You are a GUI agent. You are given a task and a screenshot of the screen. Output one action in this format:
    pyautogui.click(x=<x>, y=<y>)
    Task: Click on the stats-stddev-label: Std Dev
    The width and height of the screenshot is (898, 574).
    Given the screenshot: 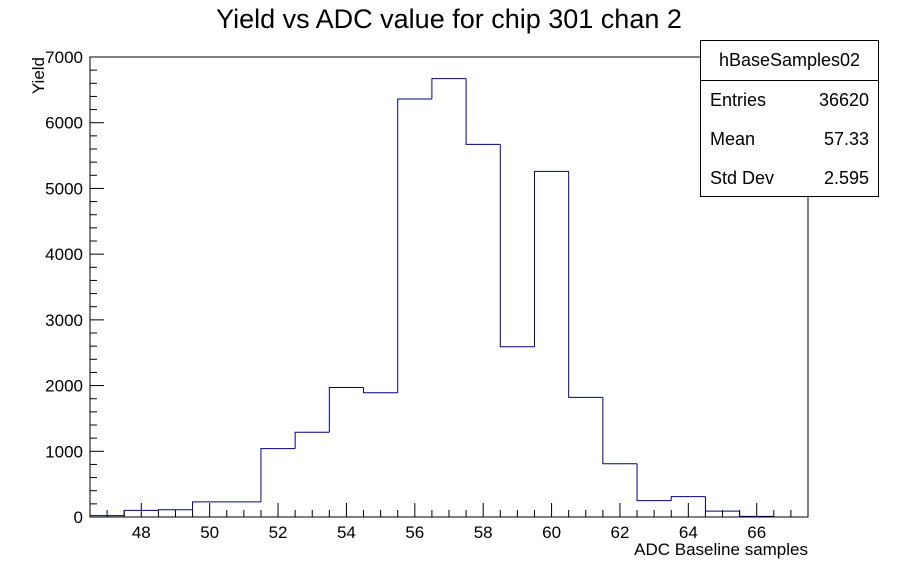 What is the action you would take?
    pyautogui.click(x=742, y=178)
    